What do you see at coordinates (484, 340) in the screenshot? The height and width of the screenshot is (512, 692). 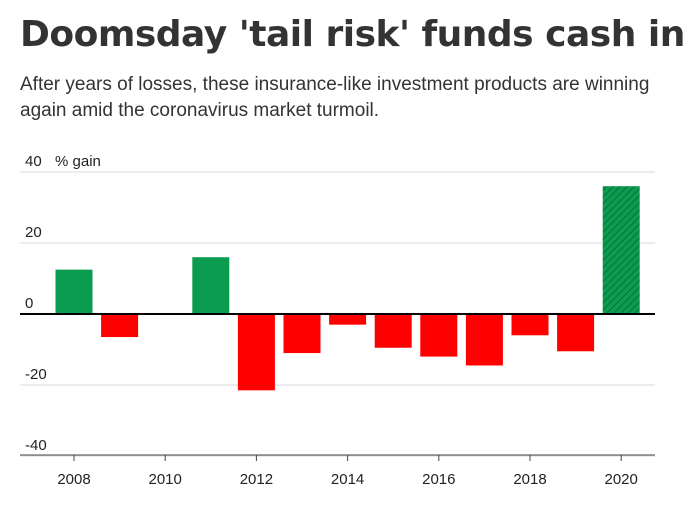 I see `bar-2017` at bounding box center [484, 340].